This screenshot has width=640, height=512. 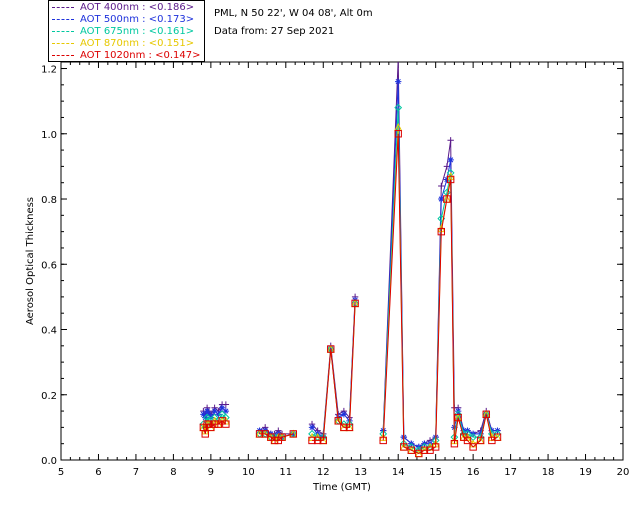 I want to click on x-tick-label: 11, so click(x=285, y=472).